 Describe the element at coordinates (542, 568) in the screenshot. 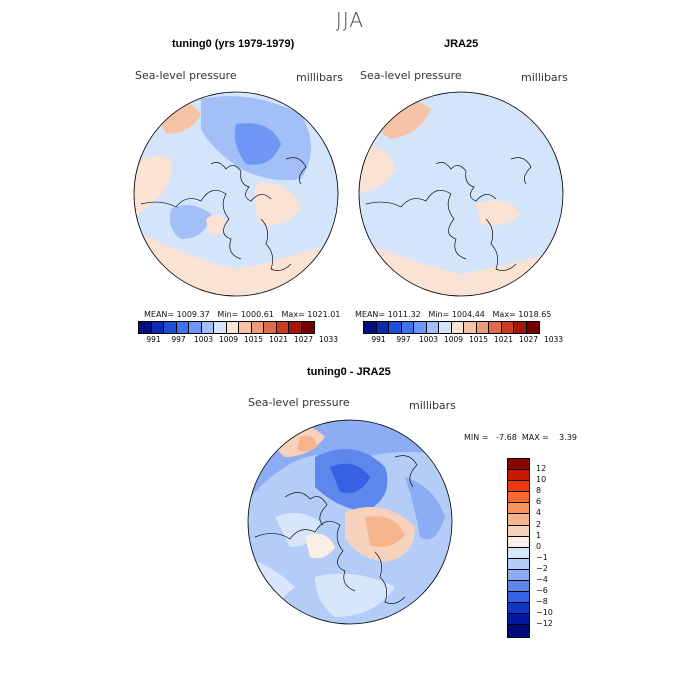

I see `colorbar-tick-label: −2` at that location.